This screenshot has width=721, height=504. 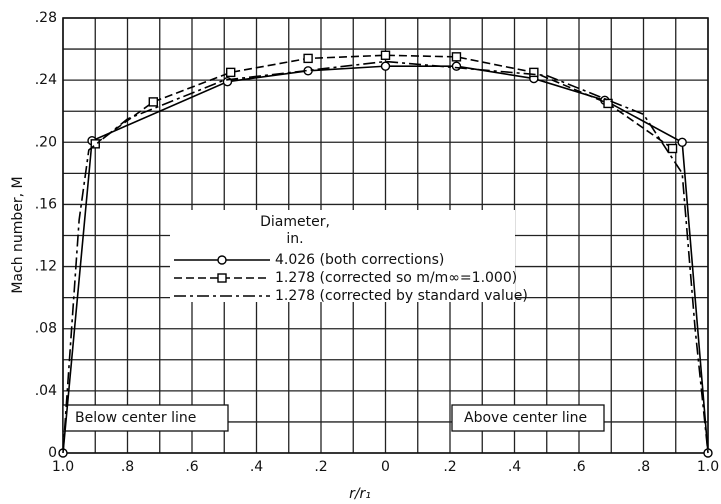 I want to click on y-axis-label: Mach number, M, so click(x=18, y=234).